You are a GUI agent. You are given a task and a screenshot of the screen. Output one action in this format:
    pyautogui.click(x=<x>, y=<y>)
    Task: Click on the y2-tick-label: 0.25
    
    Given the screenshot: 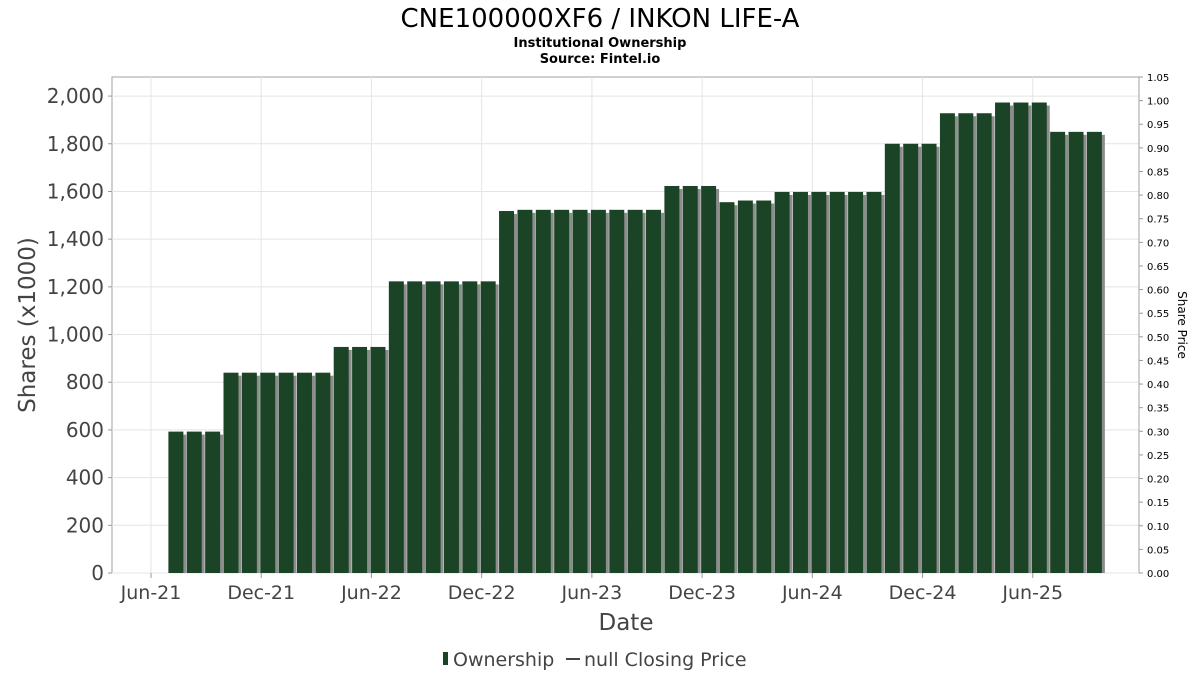 What is the action you would take?
    pyautogui.click(x=1158, y=456)
    